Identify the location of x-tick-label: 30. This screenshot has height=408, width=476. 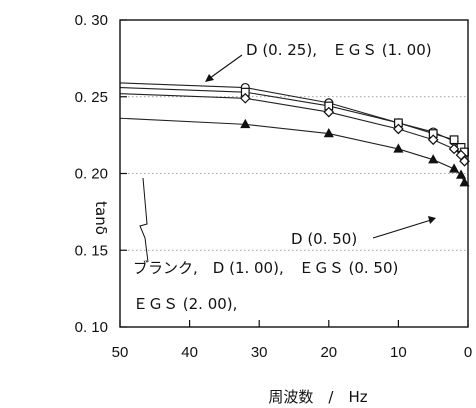
(259, 352).